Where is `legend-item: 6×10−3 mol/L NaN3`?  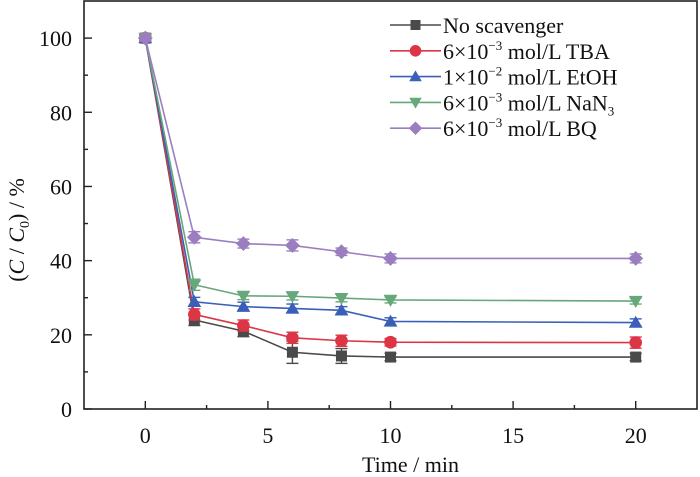 legend-item: 6×10−3 mol/L NaN3 is located at coordinates (502, 103).